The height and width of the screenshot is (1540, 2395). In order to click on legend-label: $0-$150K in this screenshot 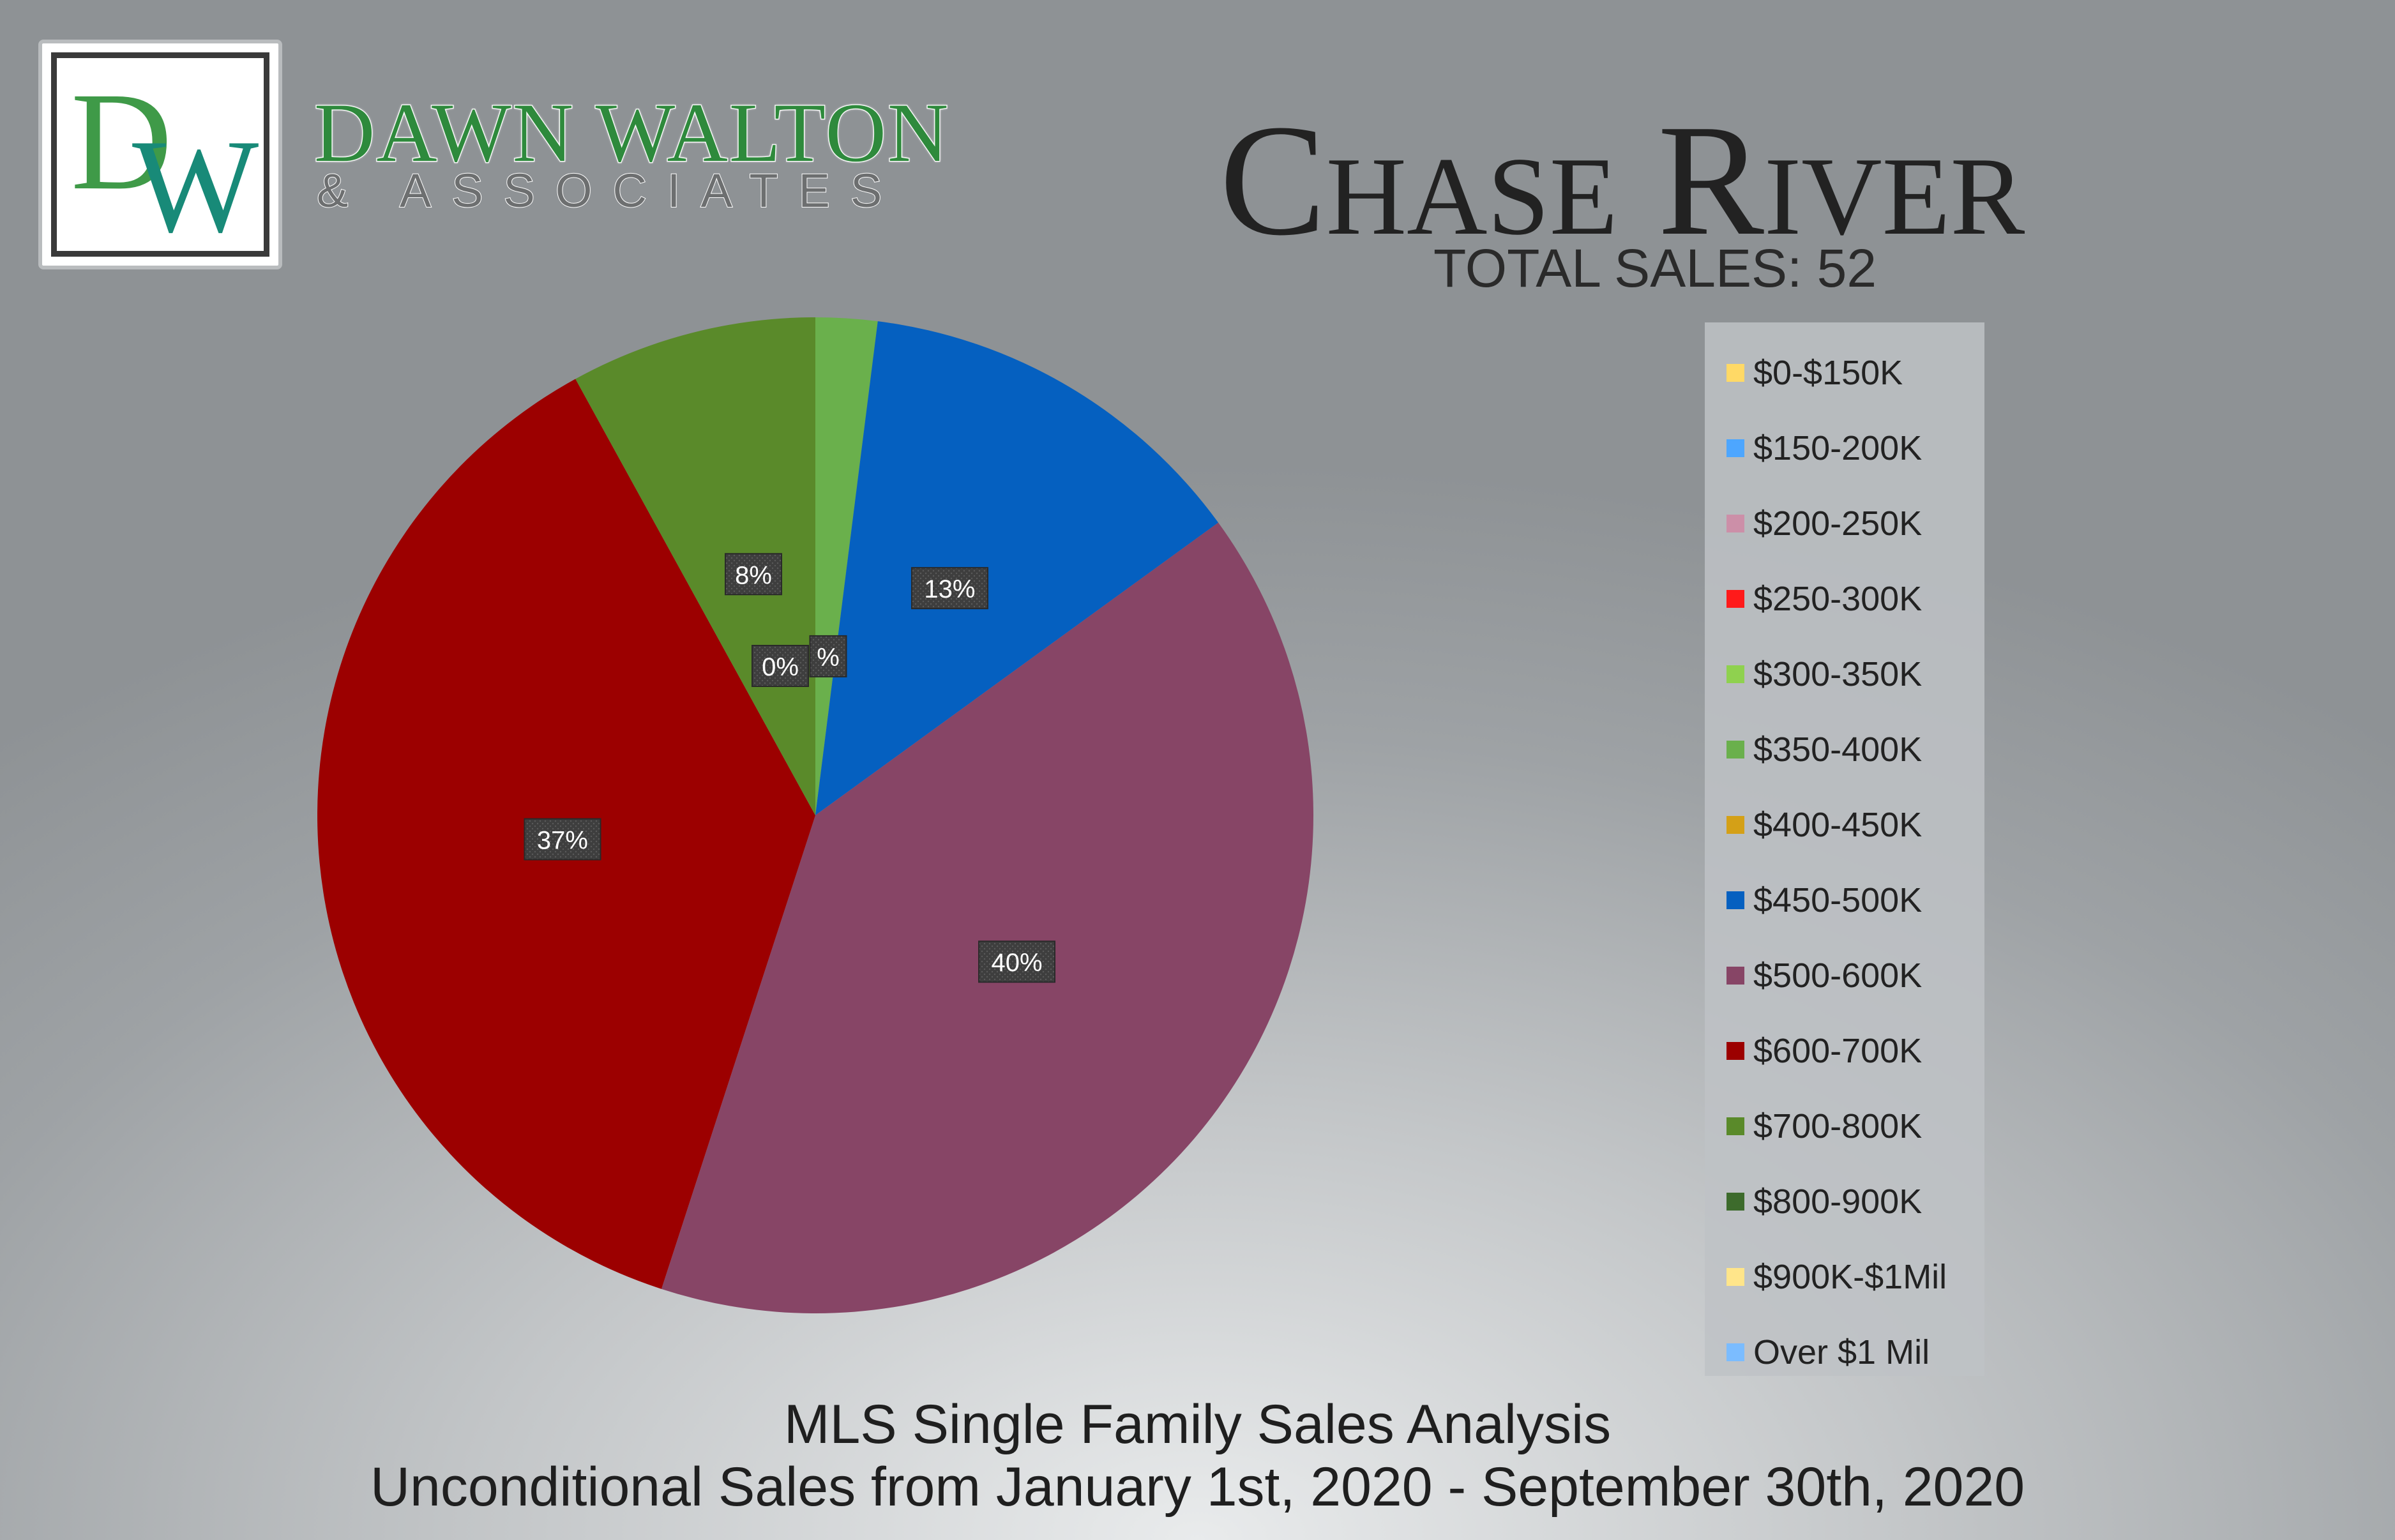, I will do `click(1828, 373)`.